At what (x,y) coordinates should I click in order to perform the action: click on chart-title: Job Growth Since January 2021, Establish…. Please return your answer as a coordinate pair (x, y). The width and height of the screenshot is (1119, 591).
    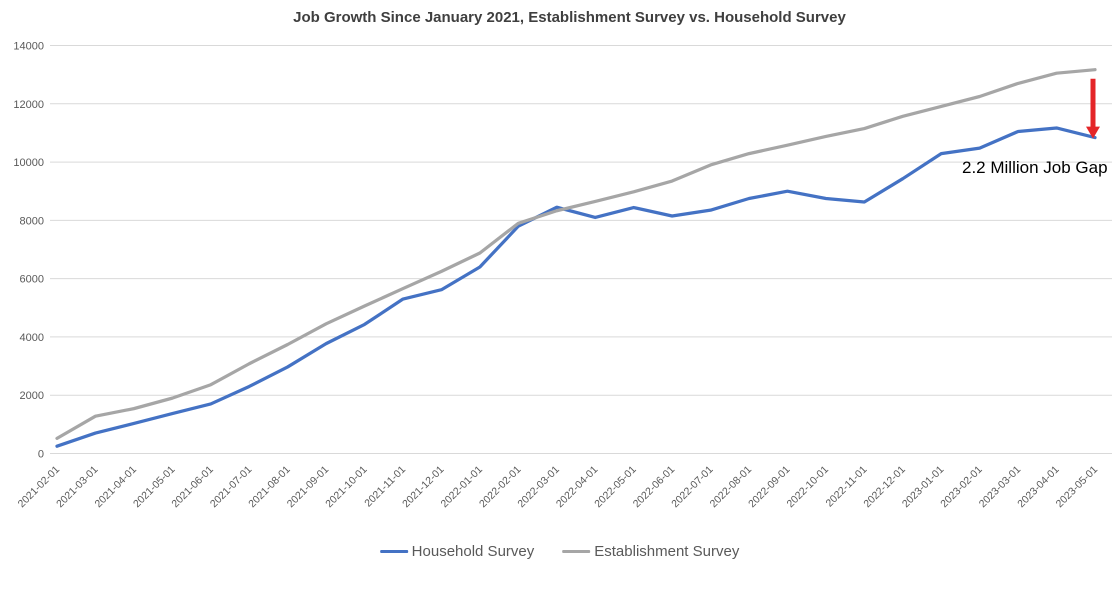
    Looking at the image, I should click on (569, 17).